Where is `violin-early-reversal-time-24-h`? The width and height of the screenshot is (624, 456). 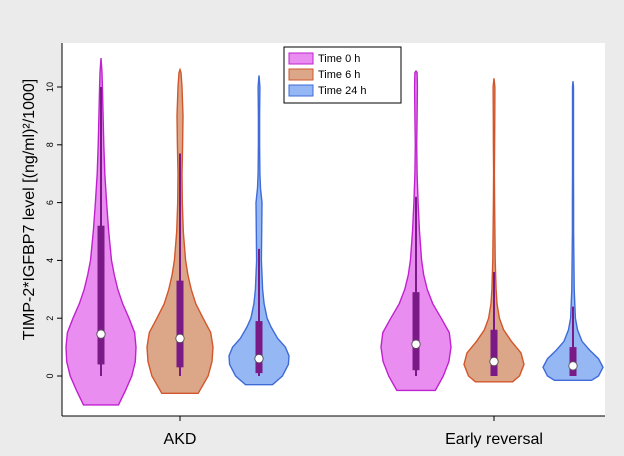
violin-early-reversal-time-24-h is located at coordinates (573, 231).